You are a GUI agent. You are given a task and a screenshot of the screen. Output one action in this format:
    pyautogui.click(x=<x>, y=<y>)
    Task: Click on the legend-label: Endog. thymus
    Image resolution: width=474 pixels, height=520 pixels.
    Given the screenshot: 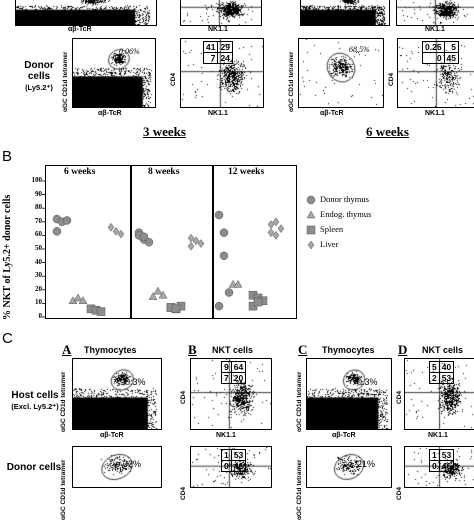 What is the action you would take?
    pyautogui.click(x=346, y=214)
    